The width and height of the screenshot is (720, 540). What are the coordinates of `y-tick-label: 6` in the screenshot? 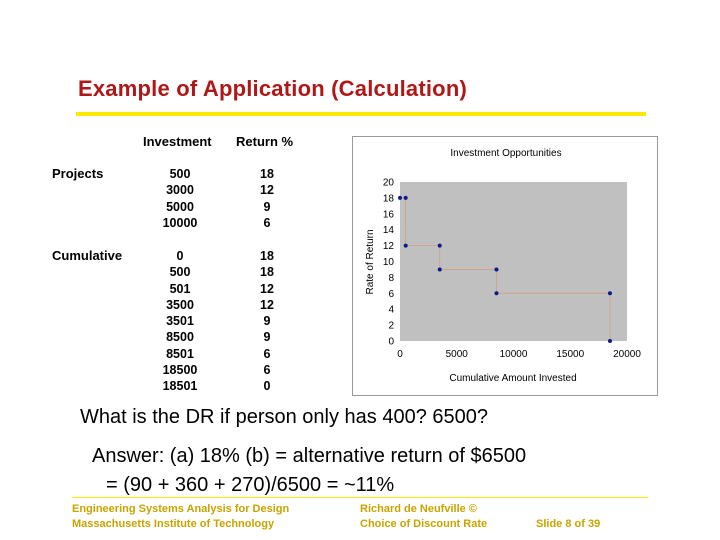 It's located at (391, 294).